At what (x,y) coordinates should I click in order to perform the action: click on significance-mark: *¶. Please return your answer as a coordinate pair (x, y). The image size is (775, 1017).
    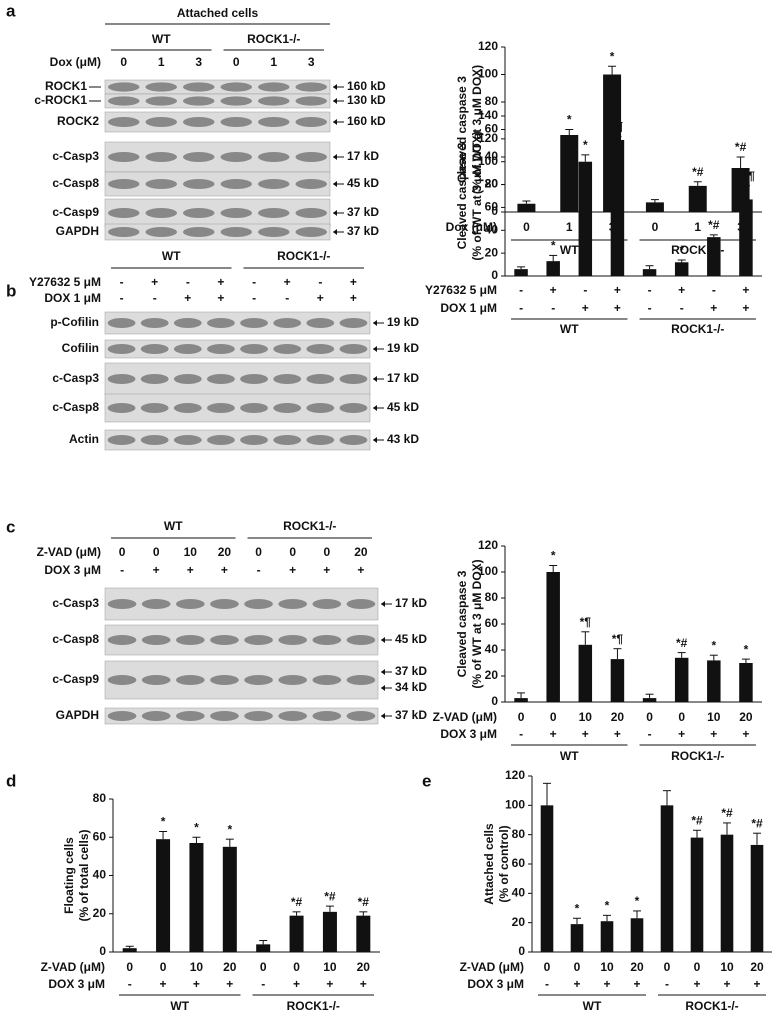
    Looking at the image, I should click on (618, 127).